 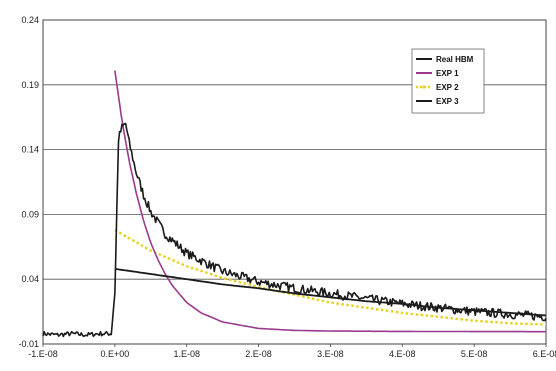 I want to click on y-tick-label: 0.09, so click(x=30, y=214).